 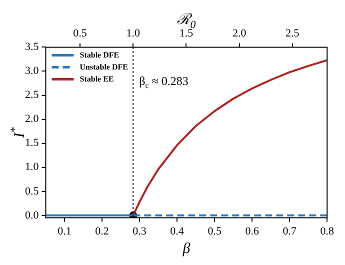 What do you see at coordinates (139, 231) in the screenshot?
I see `x-tick-label: 0.3` at bounding box center [139, 231].